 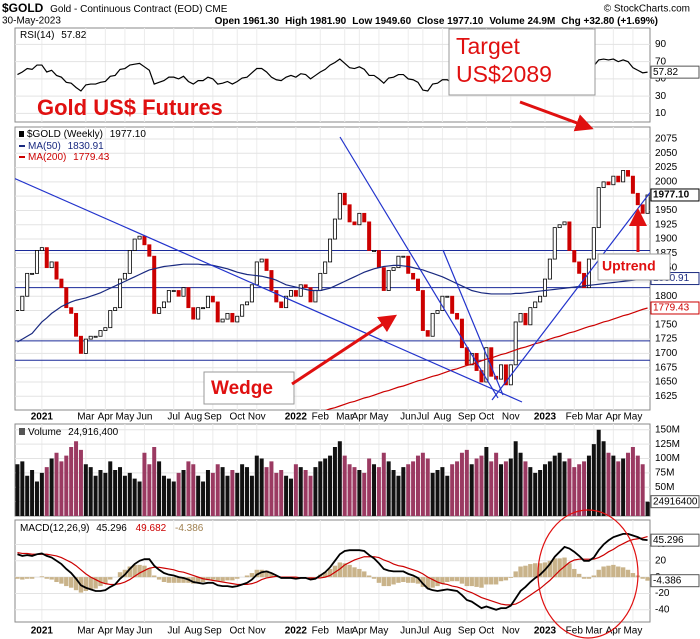 I want to click on quote-item: Low 1949.60, so click(x=381, y=21).